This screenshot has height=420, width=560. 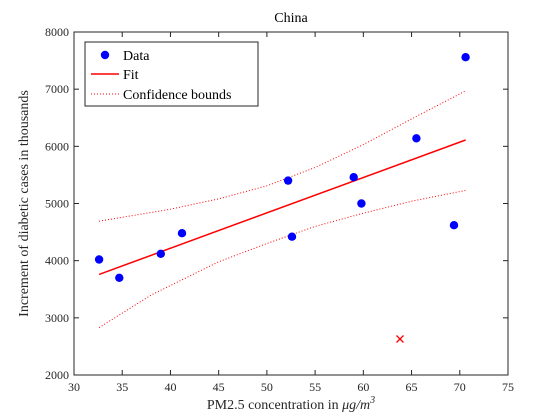 What do you see at coordinates (355, 405) in the screenshot?
I see `x-axis-label-unit: μg/m` at bounding box center [355, 405].